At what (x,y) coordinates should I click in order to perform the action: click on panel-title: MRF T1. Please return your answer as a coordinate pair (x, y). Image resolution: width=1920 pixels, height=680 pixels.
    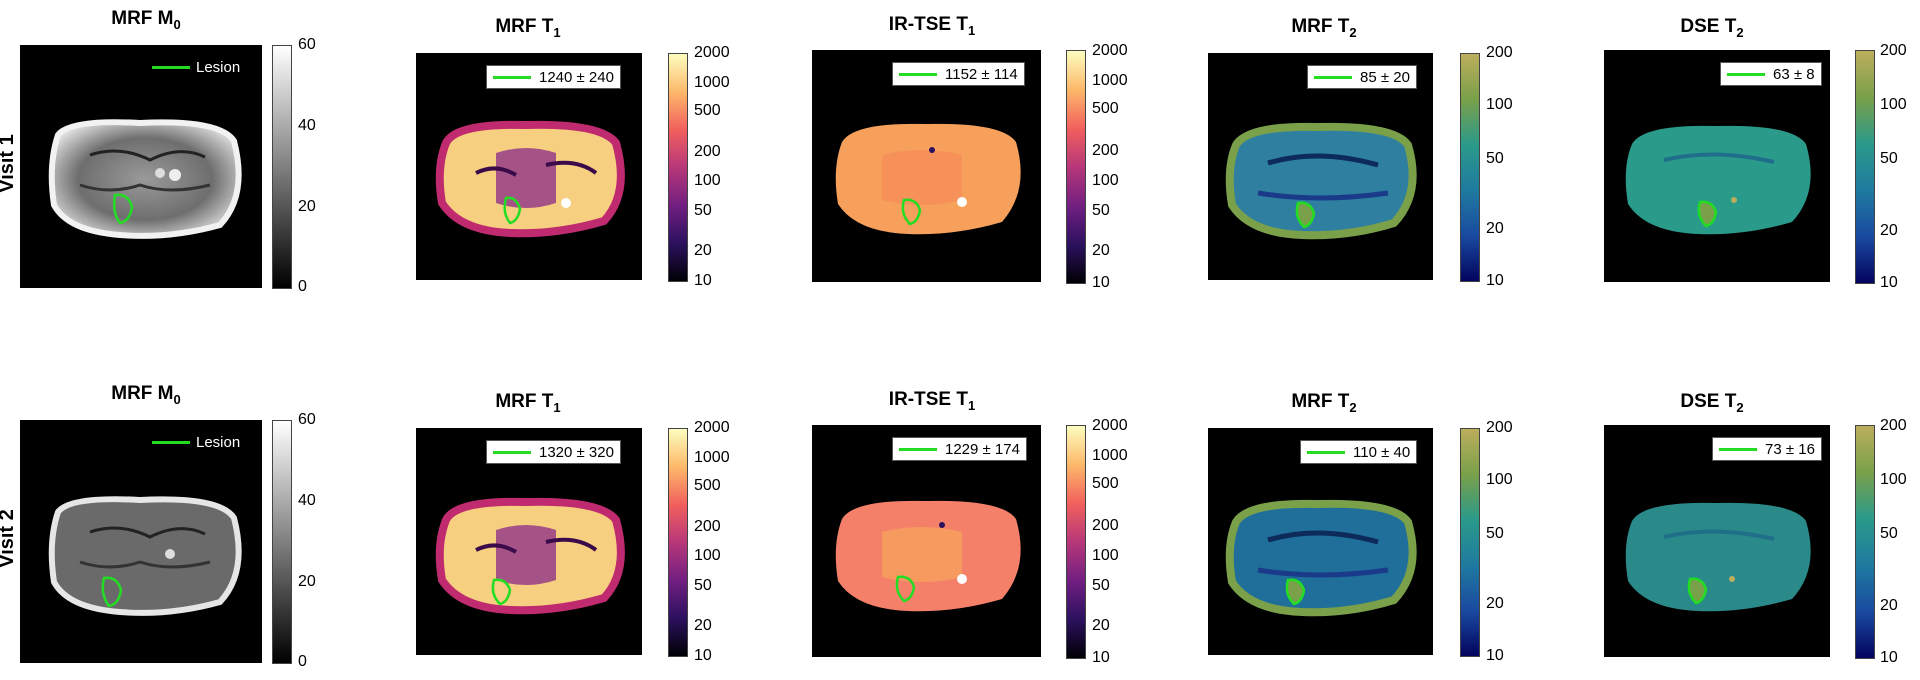
    Looking at the image, I should click on (528, 28).